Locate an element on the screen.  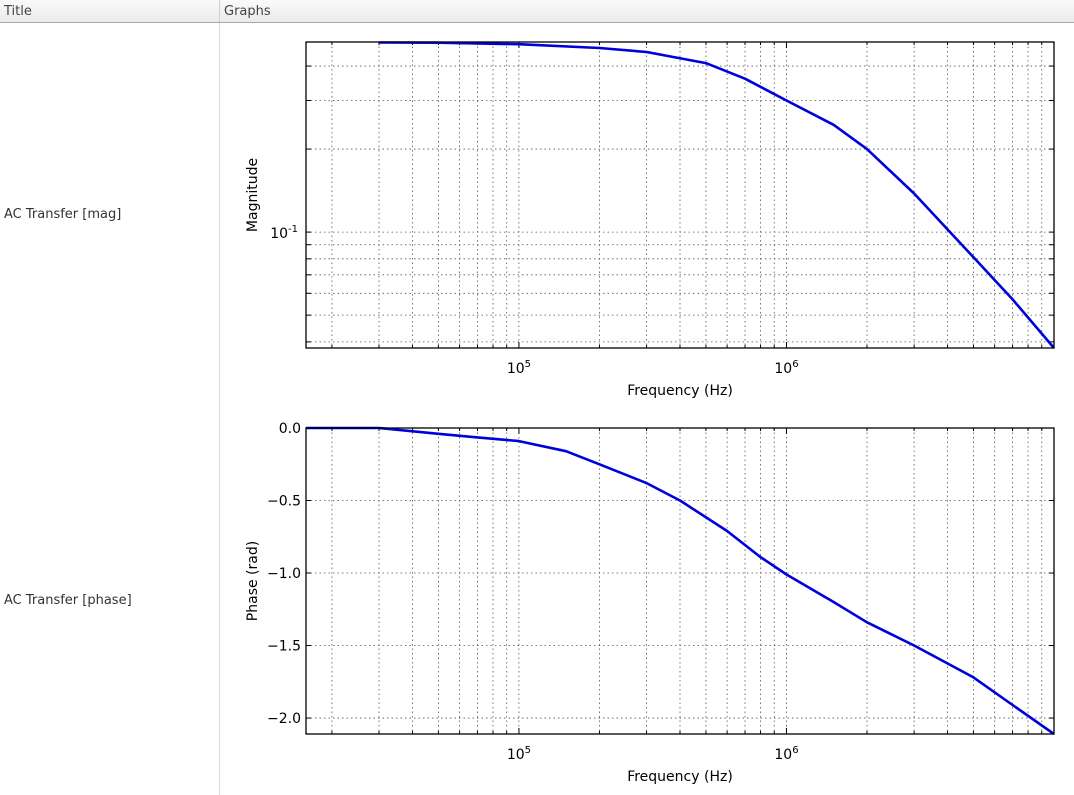
row-title-phase: AC Transfer [phase] is located at coordinates (68, 600).